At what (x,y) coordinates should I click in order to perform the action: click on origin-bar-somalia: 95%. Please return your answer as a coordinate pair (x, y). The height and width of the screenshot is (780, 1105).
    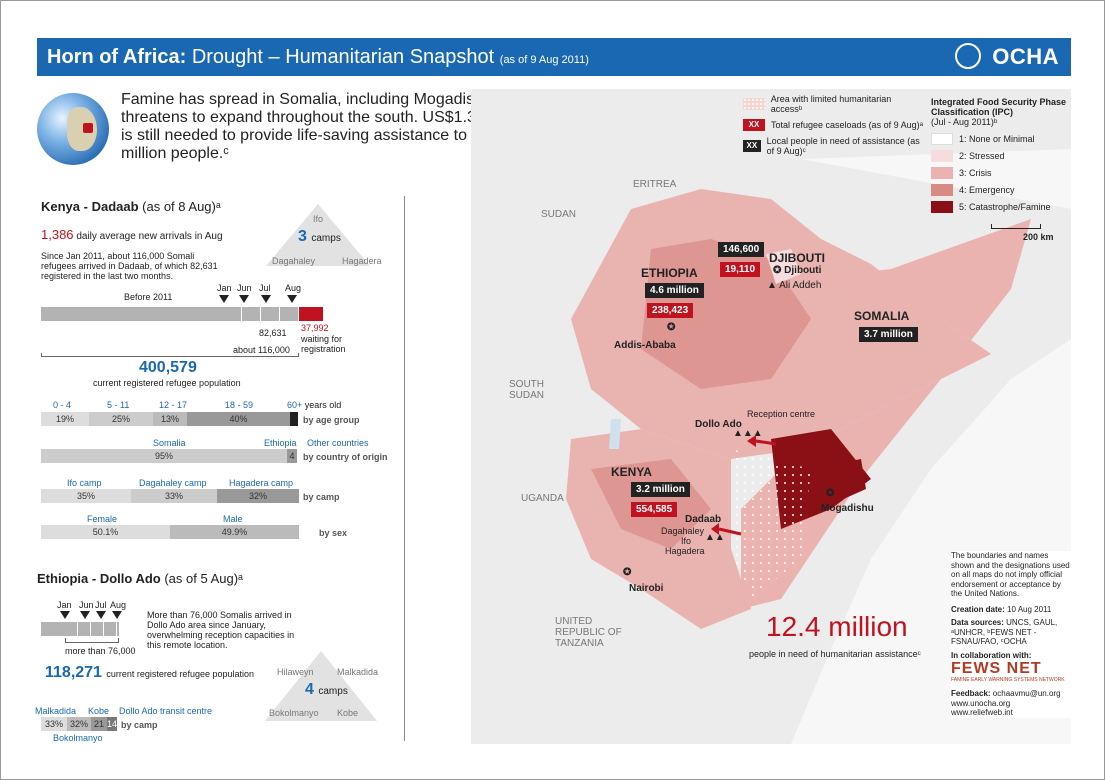
    Looking at the image, I should click on (164, 456).